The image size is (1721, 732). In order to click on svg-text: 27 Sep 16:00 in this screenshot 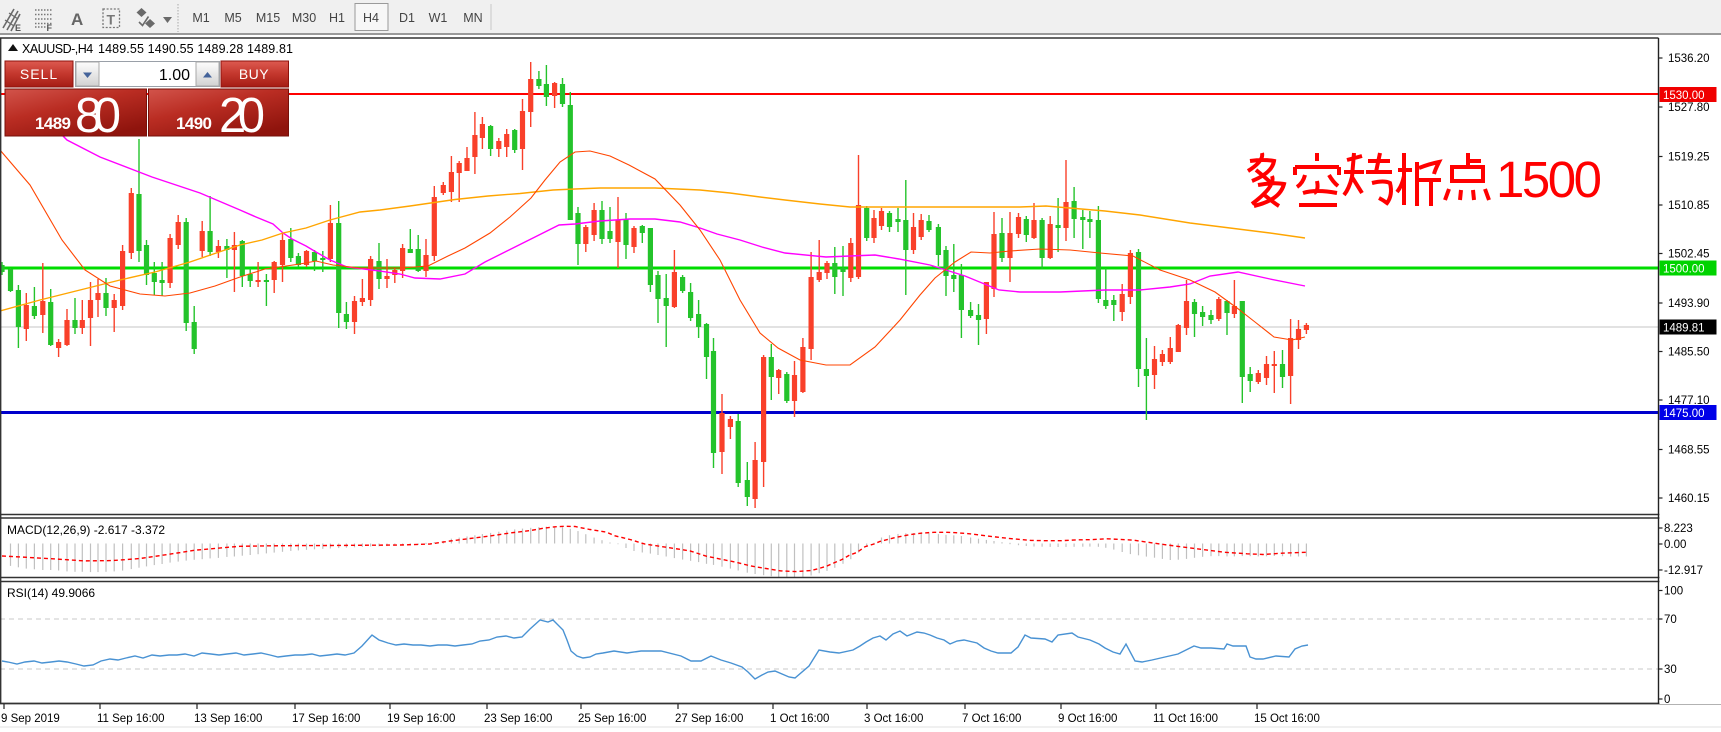, I will do `click(709, 719)`.